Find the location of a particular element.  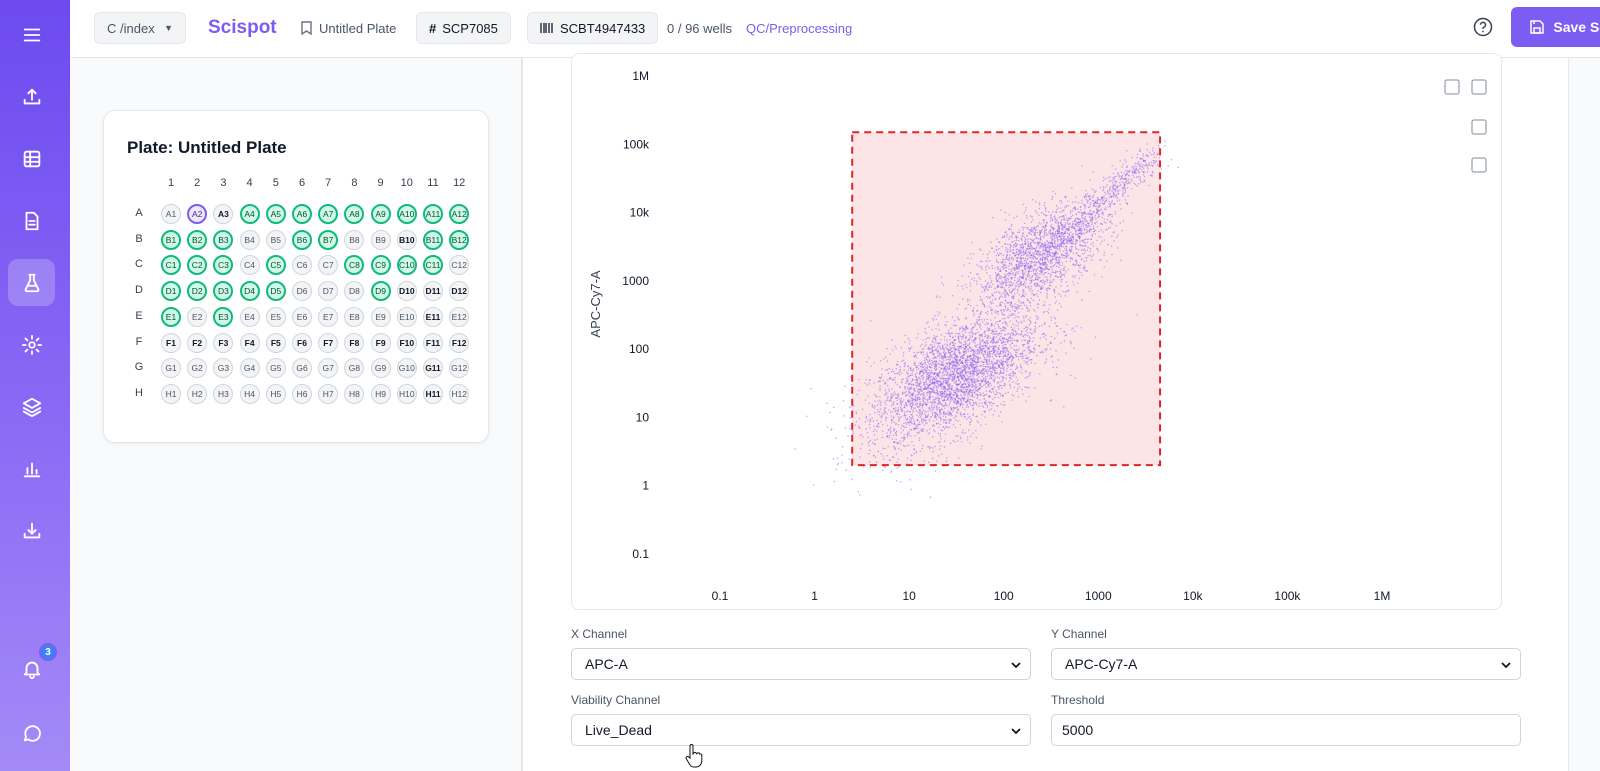

plate-well: E6 is located at coordinates (302, 316).